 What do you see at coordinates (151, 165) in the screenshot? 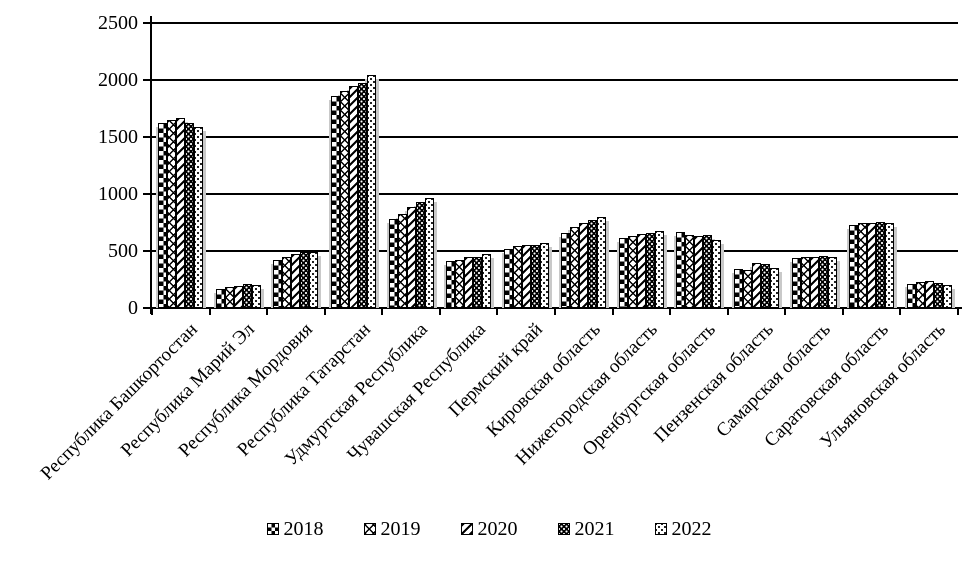
I see `y-axis-line` at bounding box center [151, 165].